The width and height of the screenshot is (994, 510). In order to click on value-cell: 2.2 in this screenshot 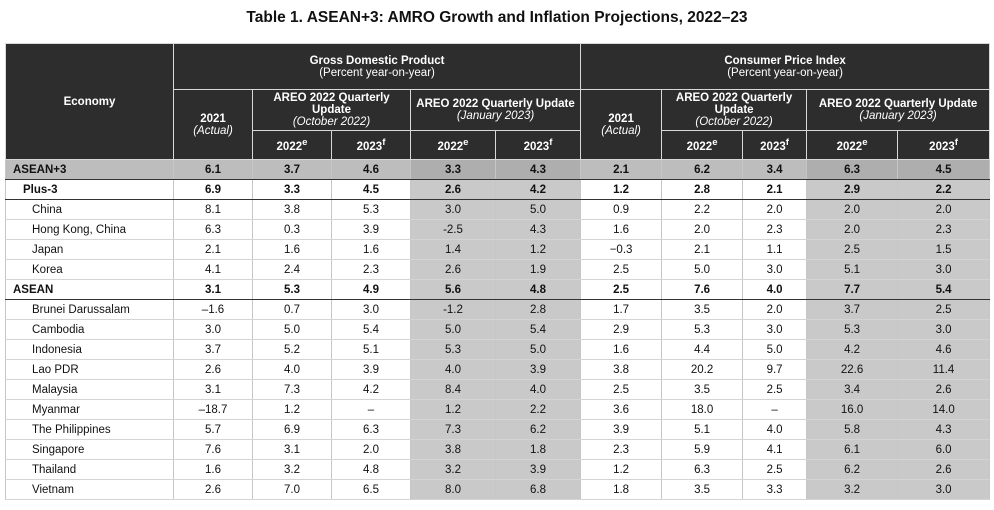, I will do `click(944, 189)`.